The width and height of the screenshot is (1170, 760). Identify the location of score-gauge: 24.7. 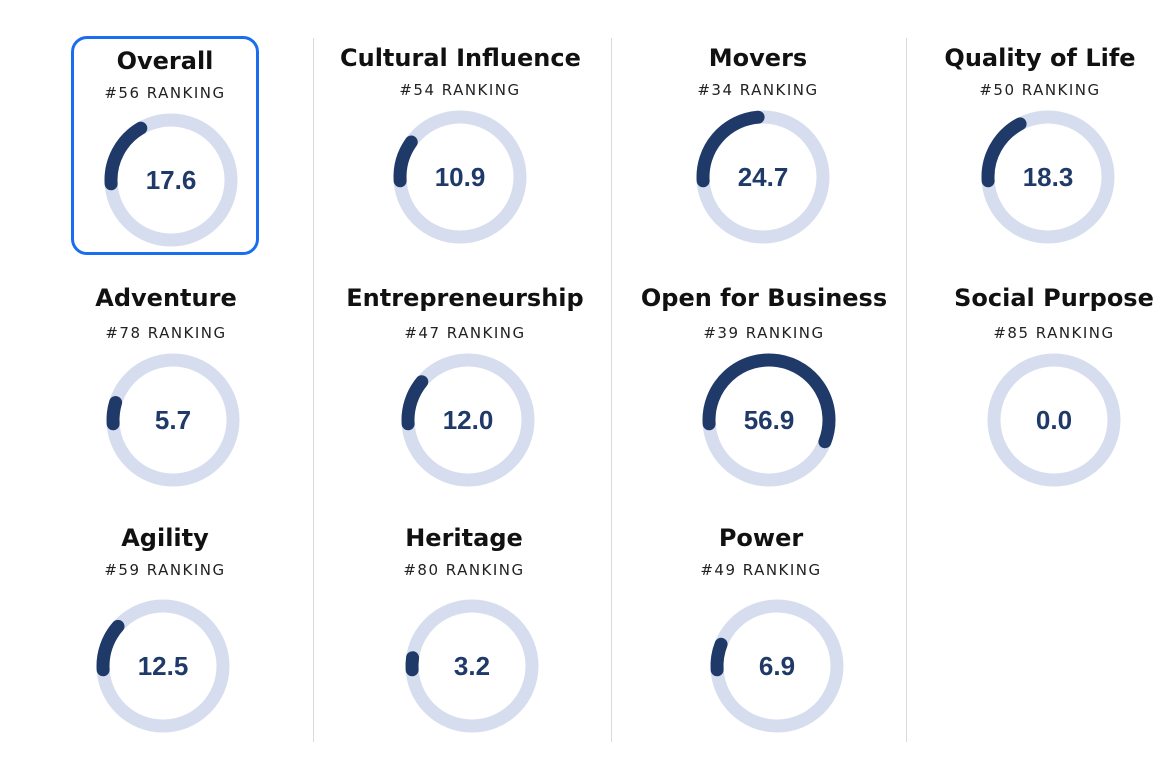
(763, 177).